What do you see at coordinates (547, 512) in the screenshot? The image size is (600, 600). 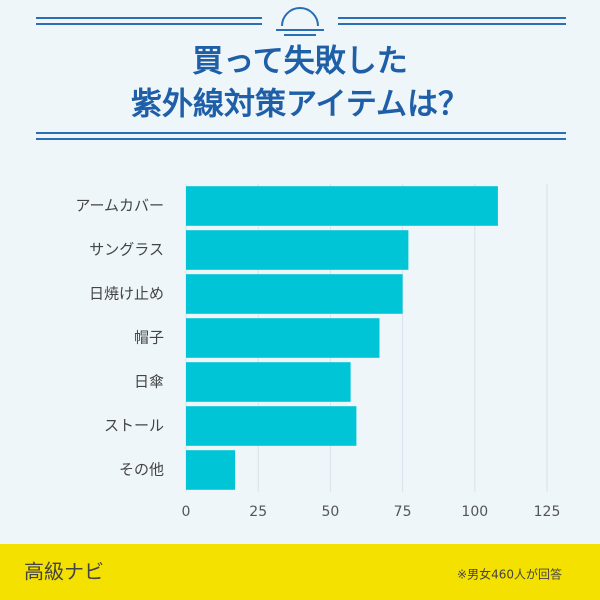 I see `x-tick-label: 125` at bounding box center [547, 512].